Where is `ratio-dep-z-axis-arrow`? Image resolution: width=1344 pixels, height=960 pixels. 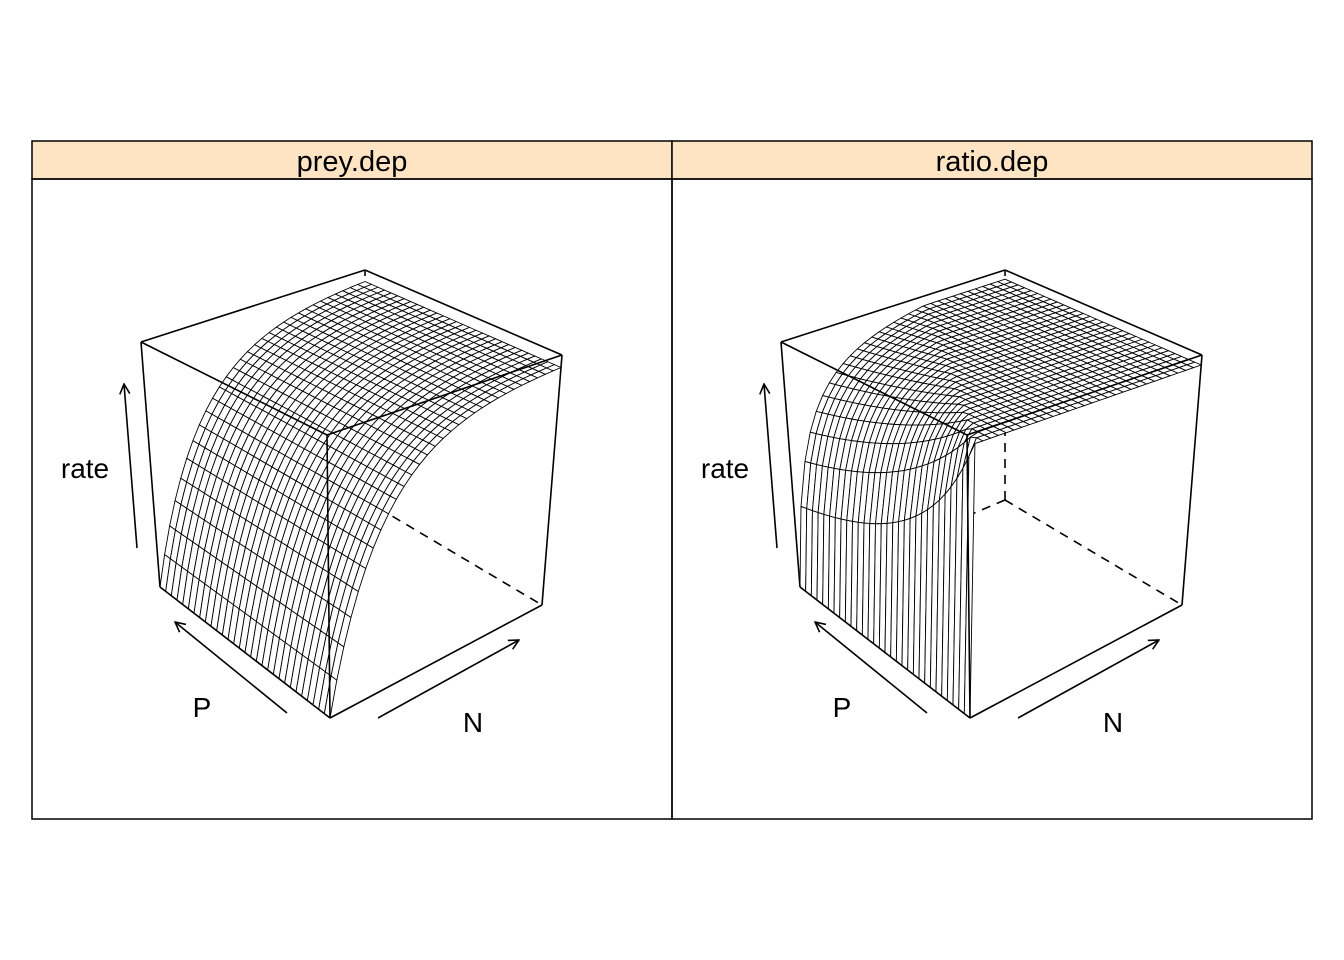
ratio-dep-z-axis-arrow is located at coordinates (771, 466).